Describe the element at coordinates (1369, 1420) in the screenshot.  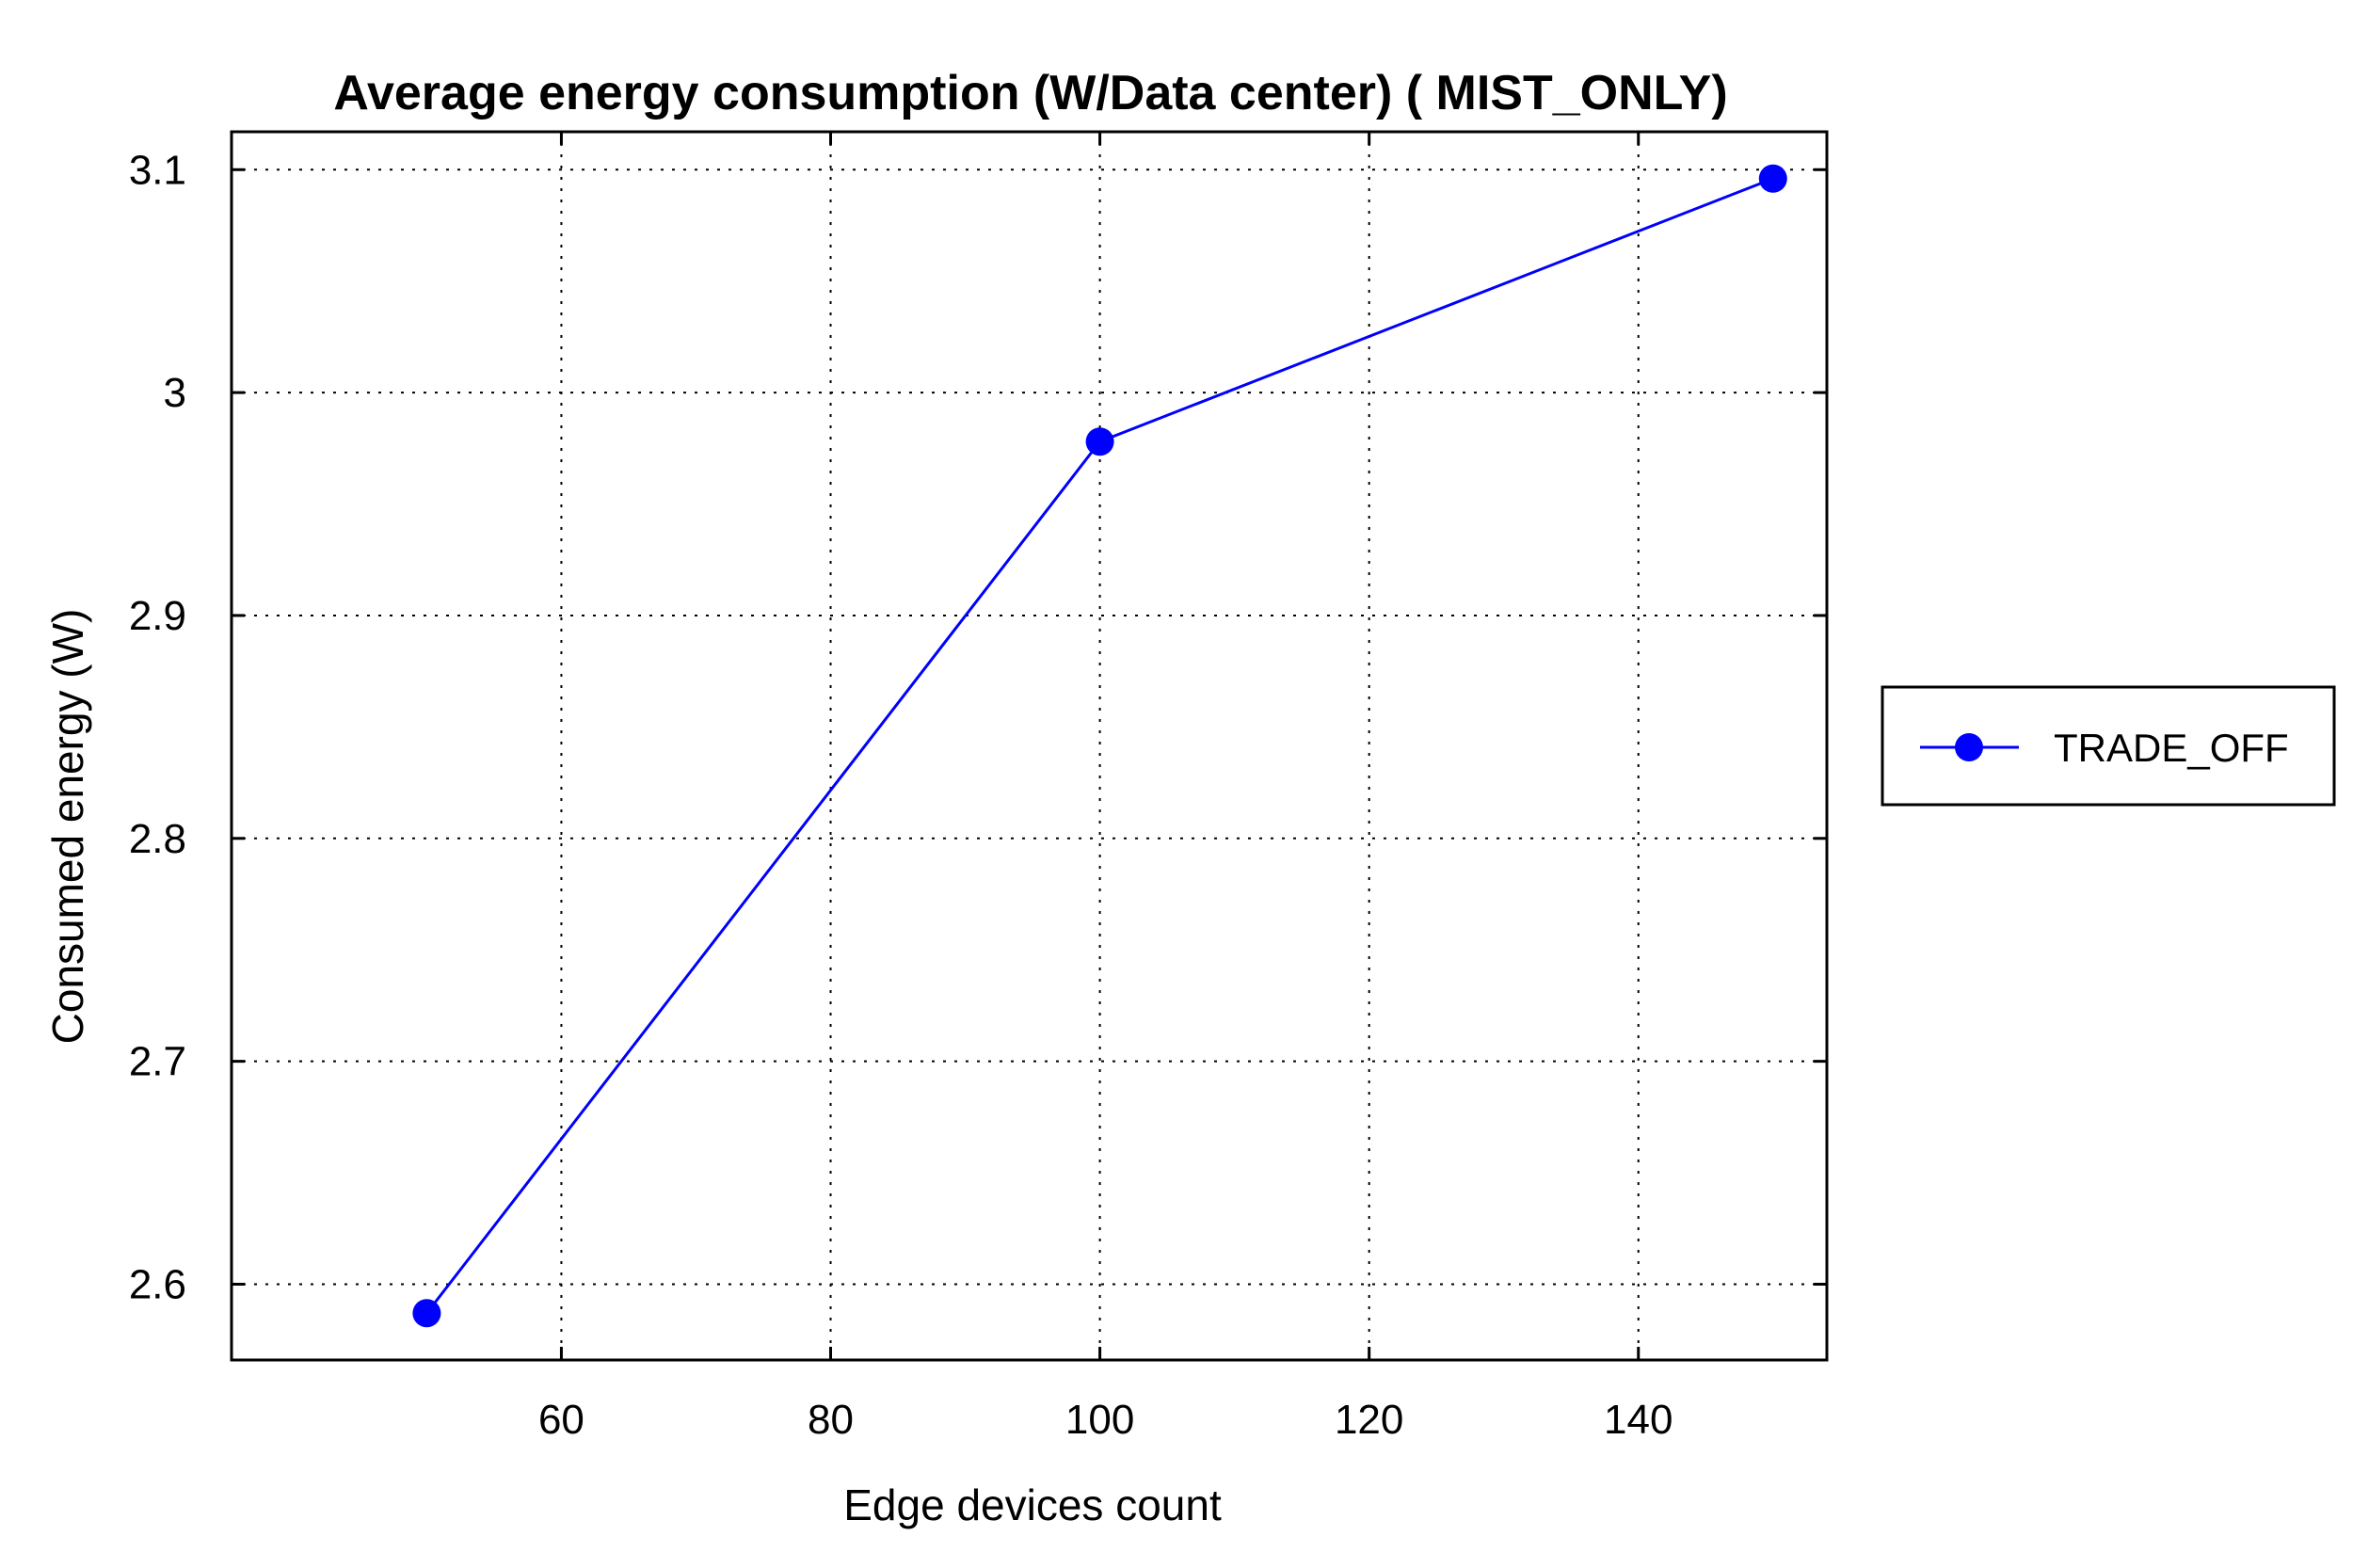
I see `x-tick-label: 120` at that location.